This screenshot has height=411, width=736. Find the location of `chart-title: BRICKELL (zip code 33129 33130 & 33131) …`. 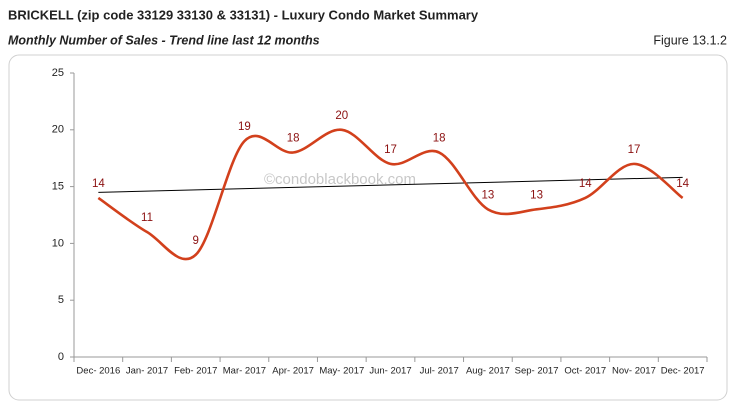

chart-title: BRICKELL (zip code 33129 33130 & 33131) … is located at coordinates (243, 14).